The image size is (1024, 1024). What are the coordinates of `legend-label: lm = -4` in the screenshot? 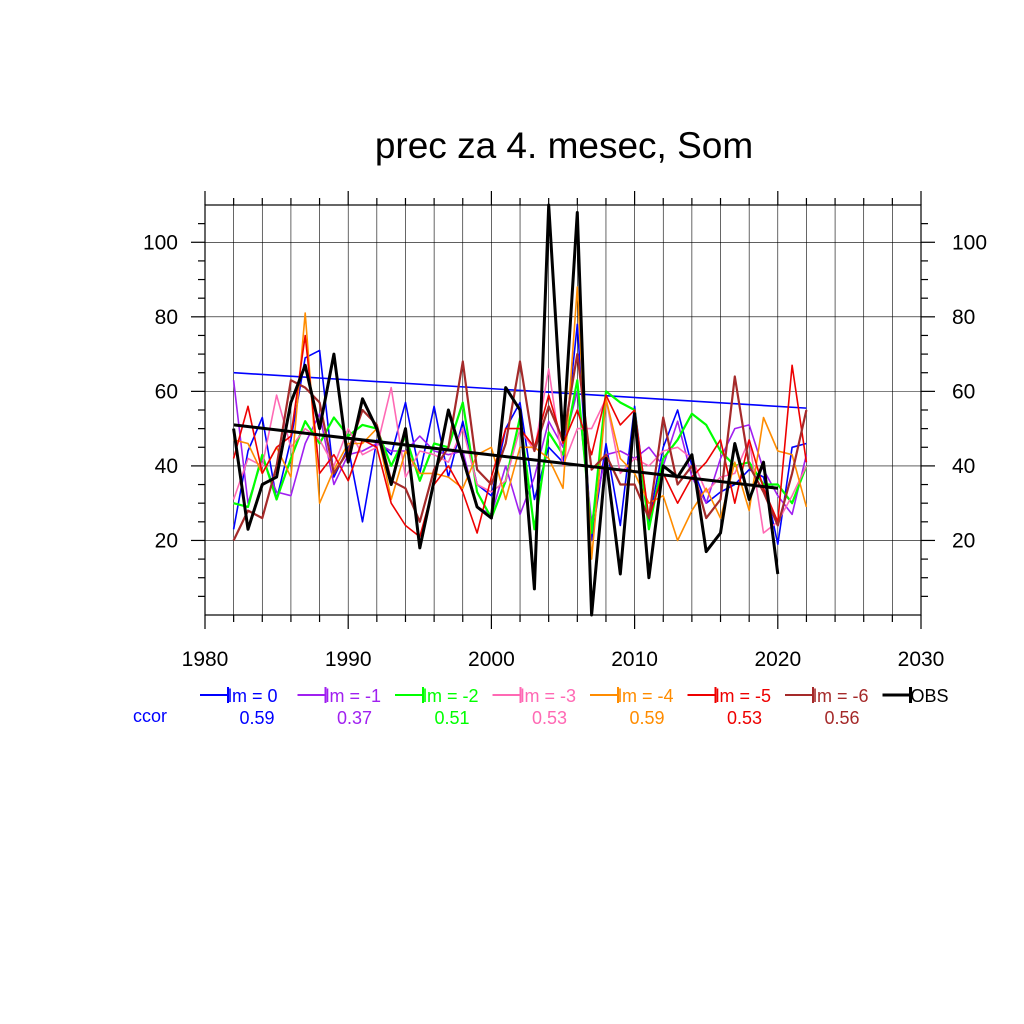 It's located at (646, 696).